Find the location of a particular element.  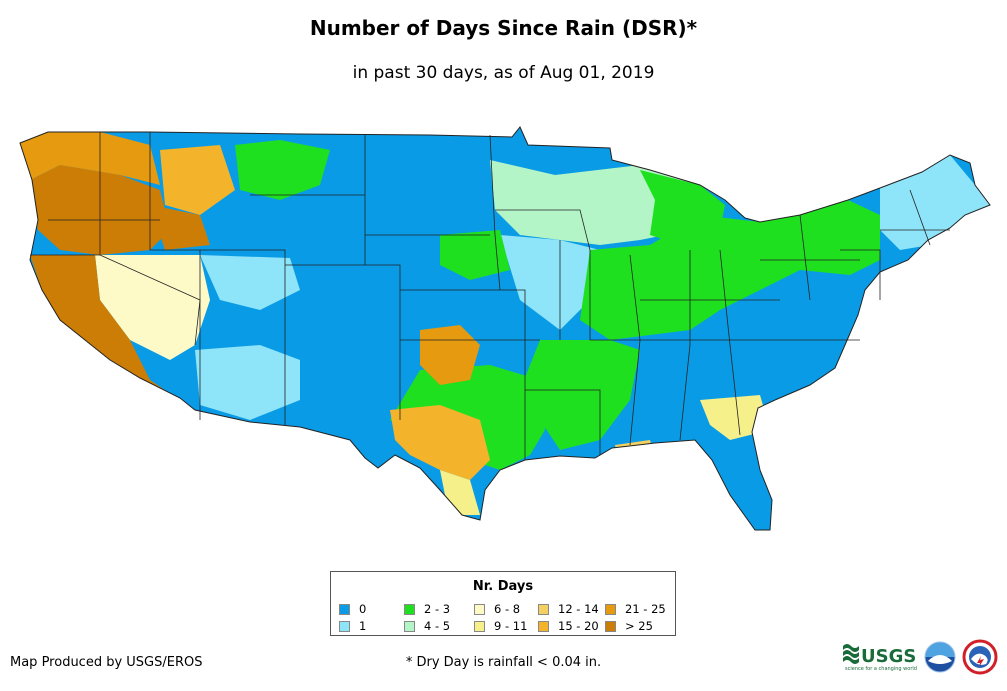

legend-item-9-11: 9 - 11 is located at coordinates (500, 626).